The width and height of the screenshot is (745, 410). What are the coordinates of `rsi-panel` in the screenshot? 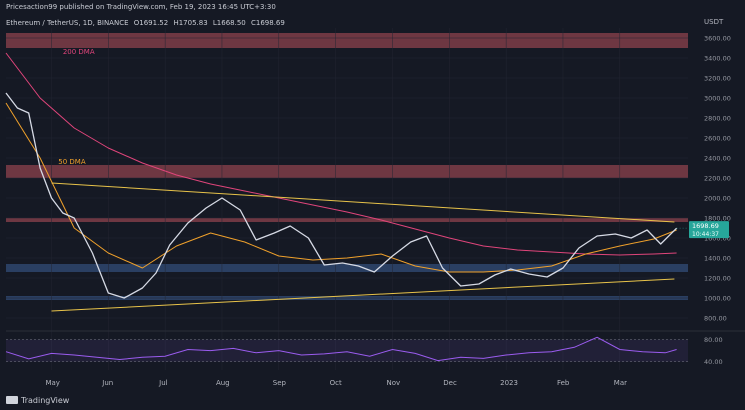 It's located at (346, 349).